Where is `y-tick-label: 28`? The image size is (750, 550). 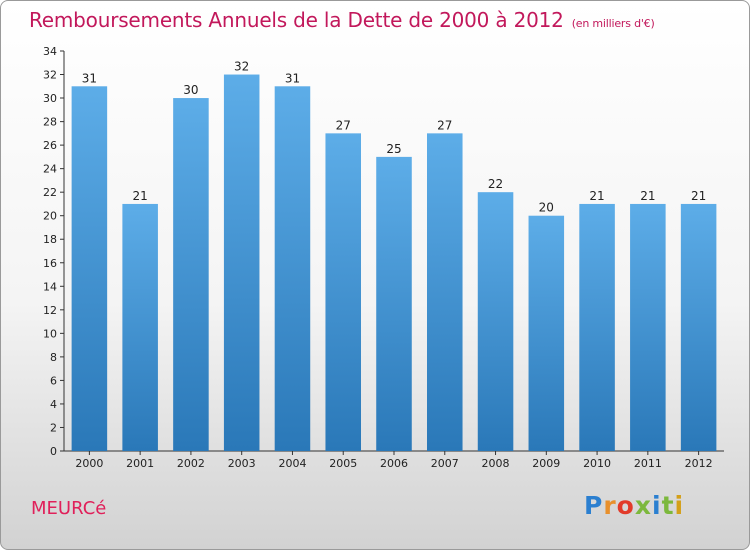
y-tick-label: 28 is located at coordinates (50, 122).